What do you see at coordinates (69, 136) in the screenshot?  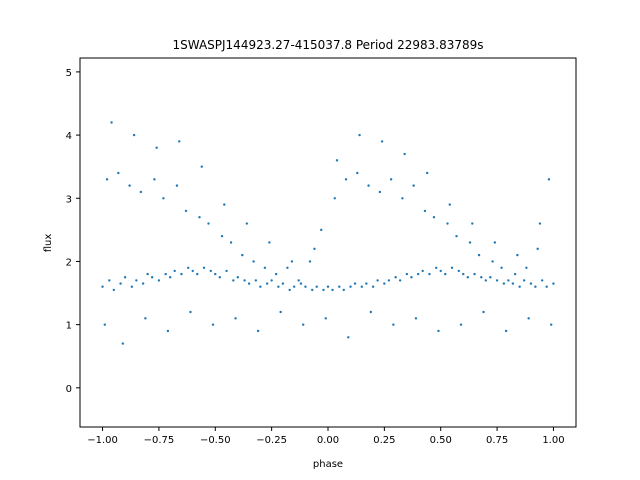 I see `y-tick-label: 4` at bounding box center [69, 136].